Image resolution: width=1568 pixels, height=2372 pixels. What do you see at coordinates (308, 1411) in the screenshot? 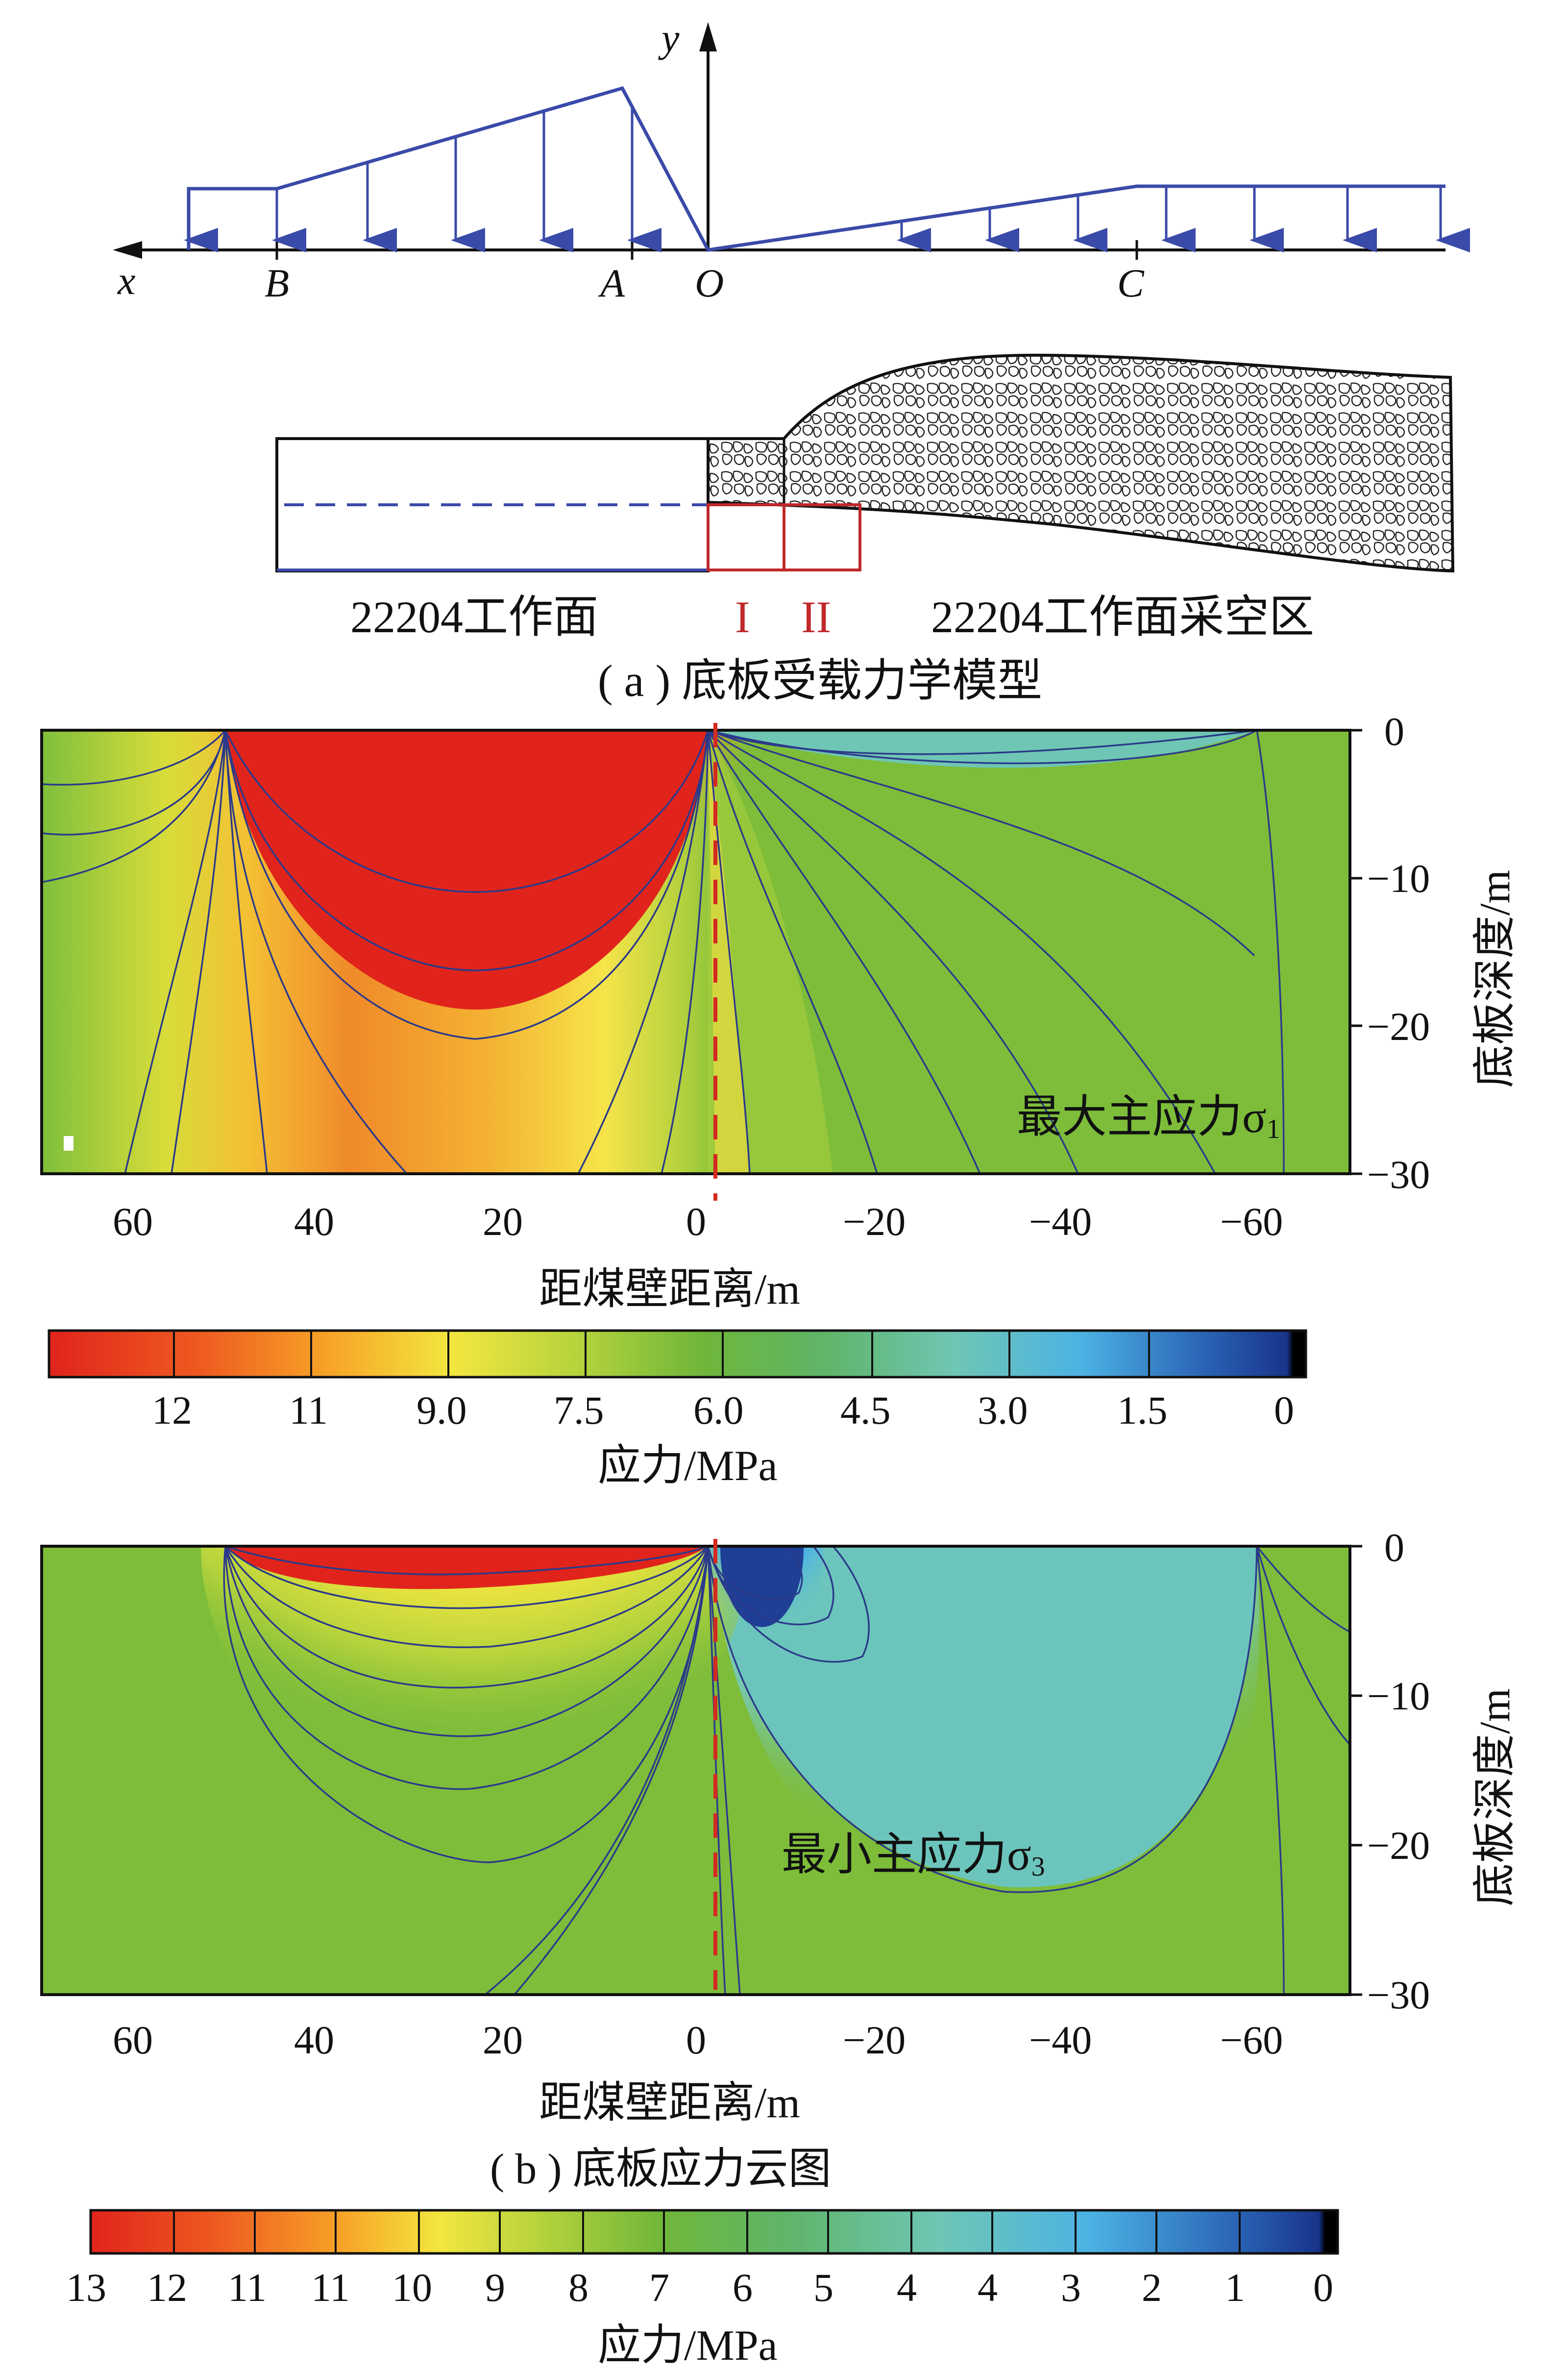
I see `cb1-label-1: 11` at bounding box center [308, 1411].